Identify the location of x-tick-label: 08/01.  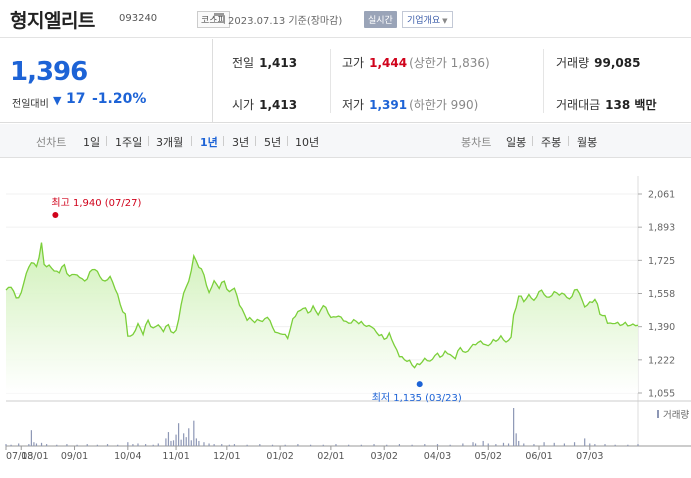
(34, 456).